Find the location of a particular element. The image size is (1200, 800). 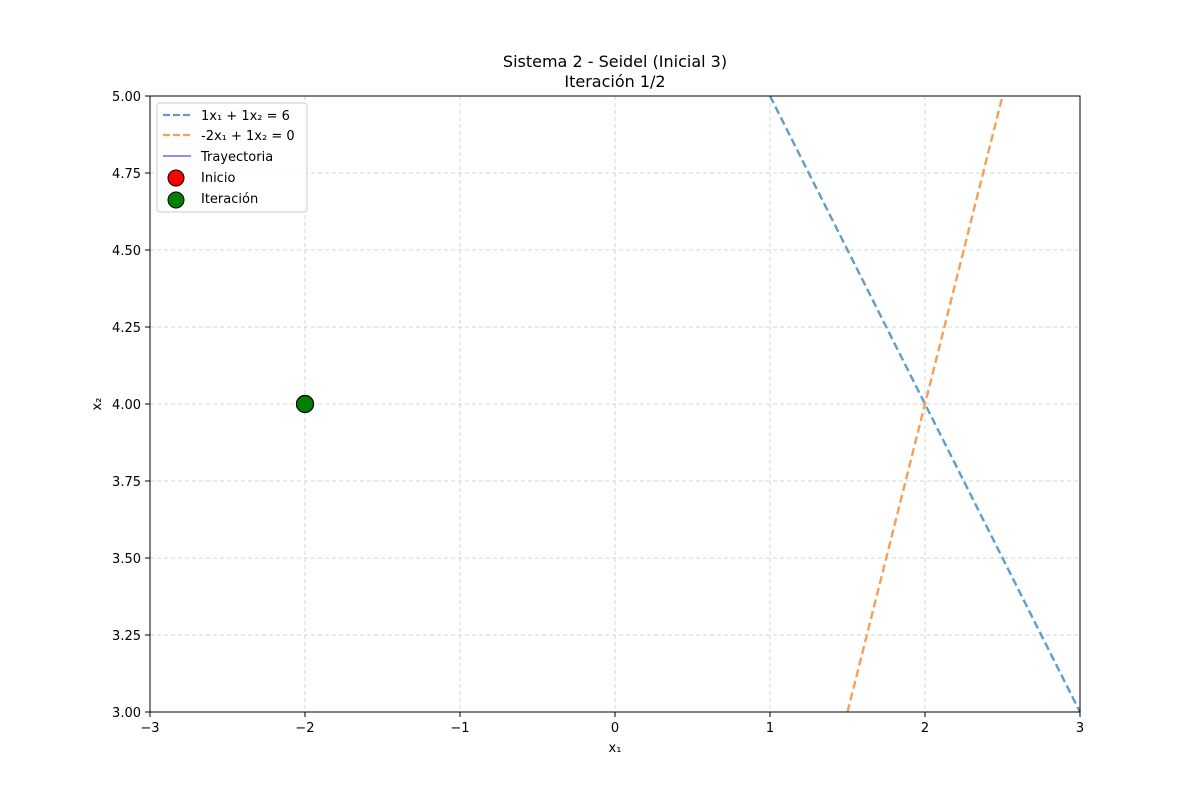

y-tick-label: 3.50 is located at coordinates (126, 559).